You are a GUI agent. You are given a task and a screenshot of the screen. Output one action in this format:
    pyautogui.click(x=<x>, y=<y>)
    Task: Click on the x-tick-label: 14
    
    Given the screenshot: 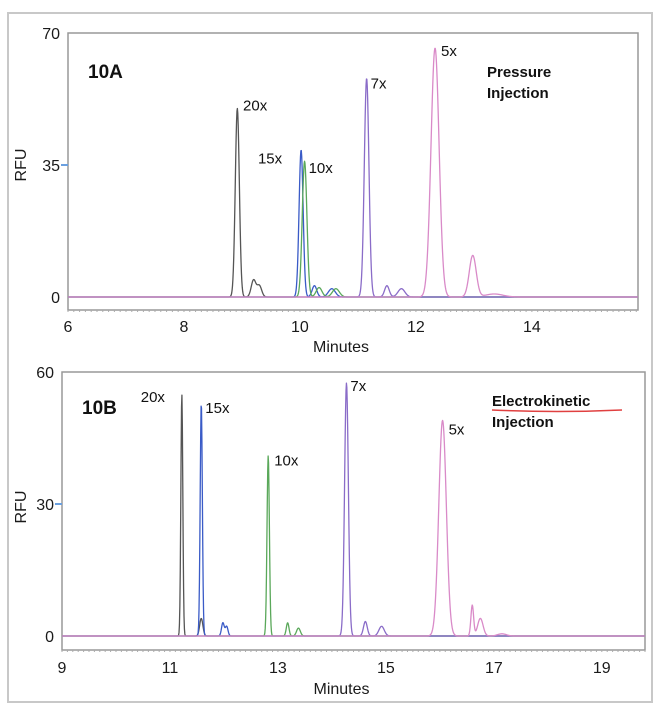 What is the action you would take?
    pyautogui.click(x=532, y=327)
    